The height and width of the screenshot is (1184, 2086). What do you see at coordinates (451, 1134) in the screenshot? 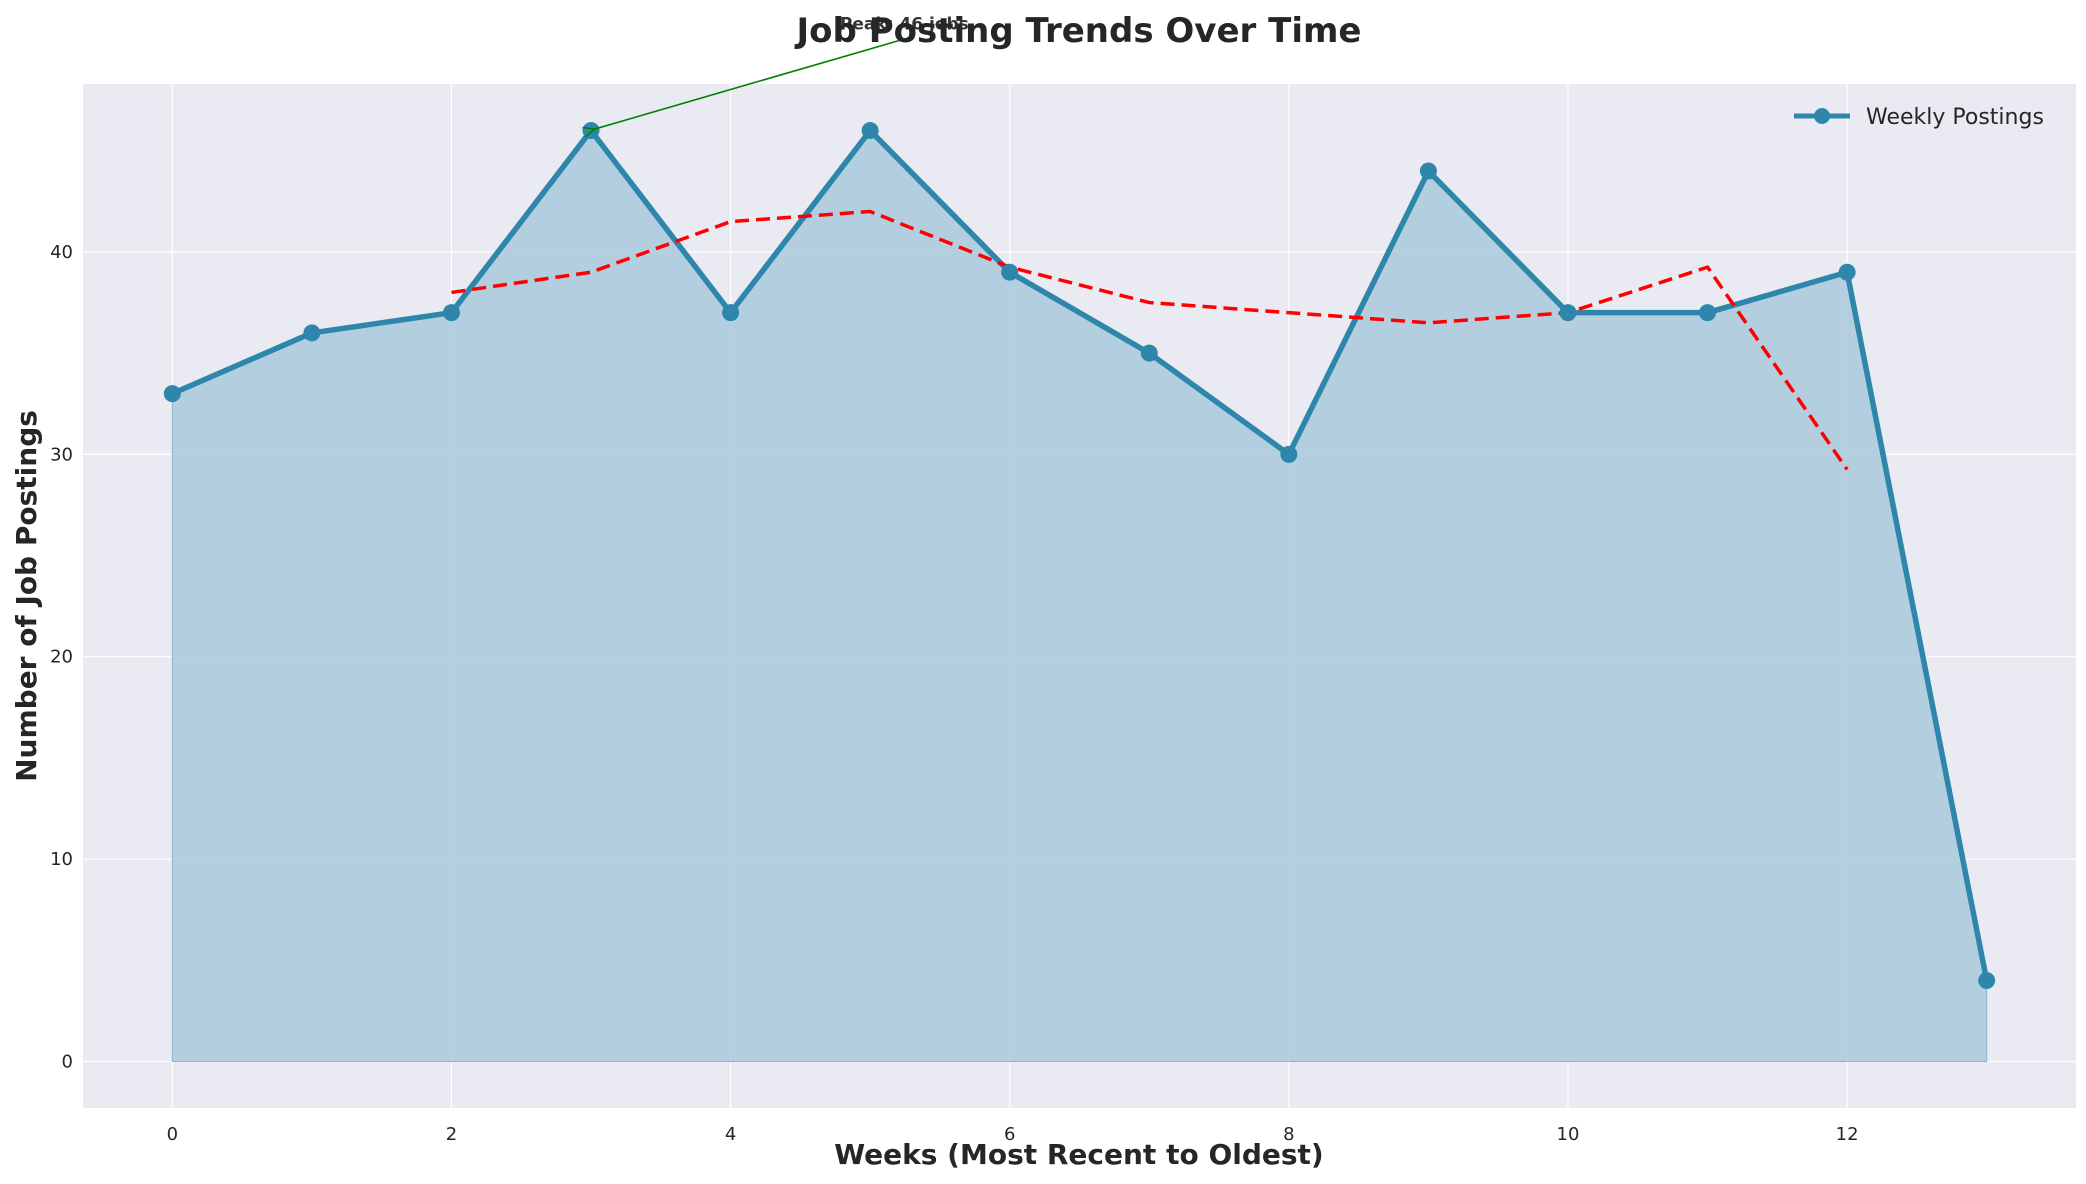
I see `x-tick-label: 2` at bounding box center [451, 1134].